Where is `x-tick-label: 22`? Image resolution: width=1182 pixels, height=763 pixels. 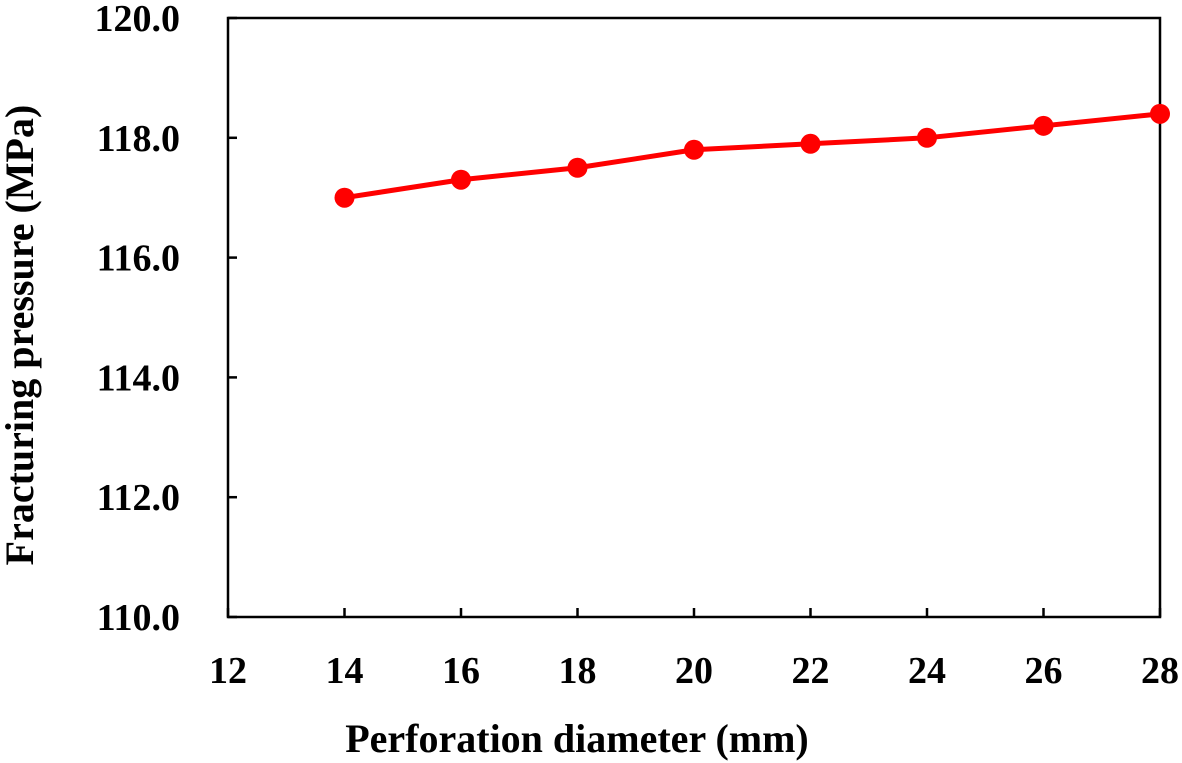
x-tick-label: 22 is located at coordinates (811, 671).